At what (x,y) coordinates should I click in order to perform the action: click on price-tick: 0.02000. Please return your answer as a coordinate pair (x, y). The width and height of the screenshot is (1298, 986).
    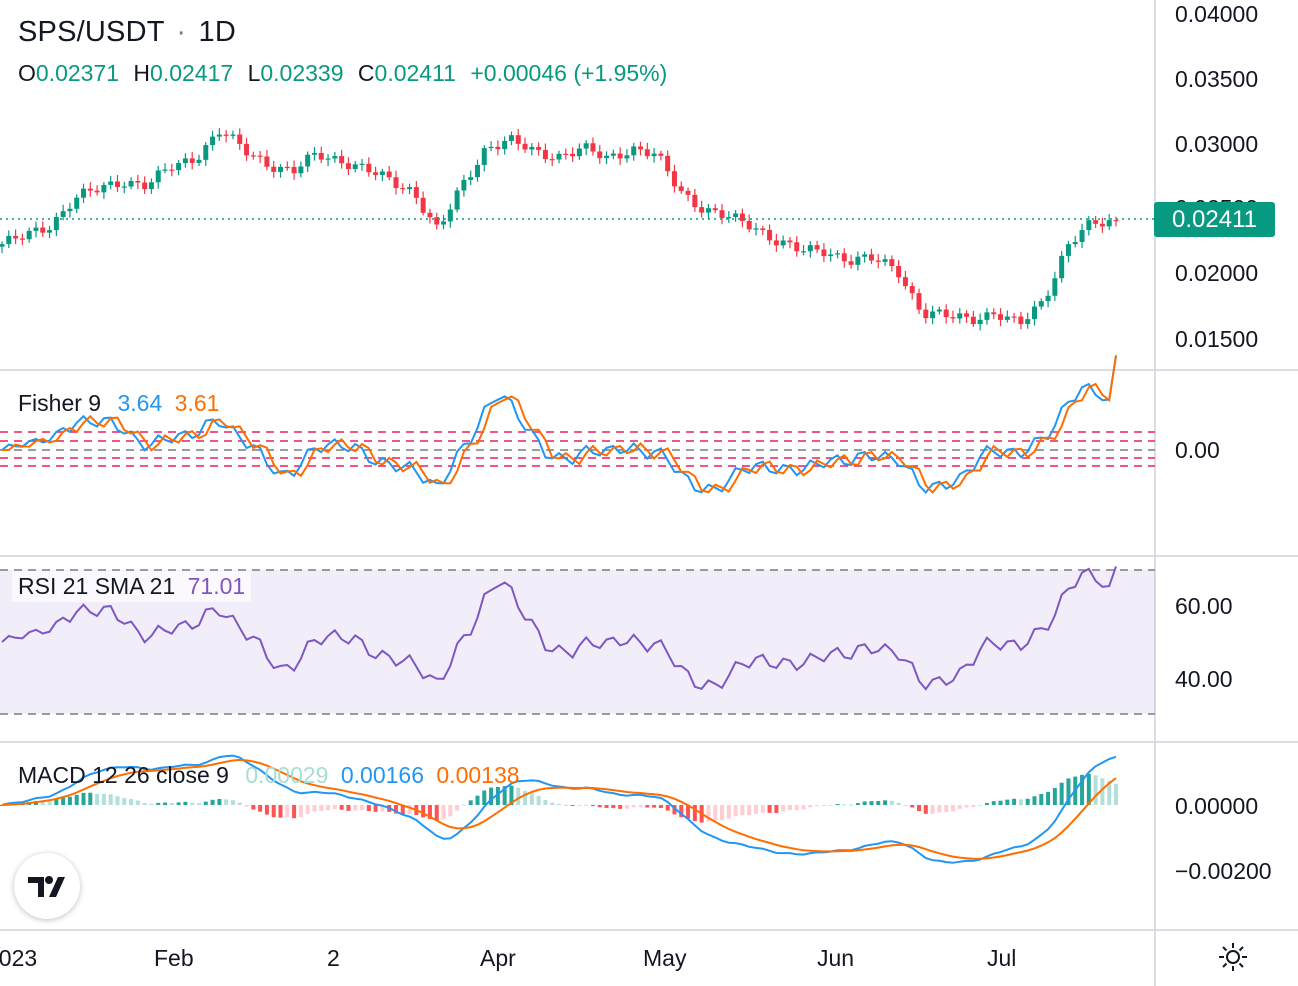
    Looking at the image, I should click on (1216, 273).